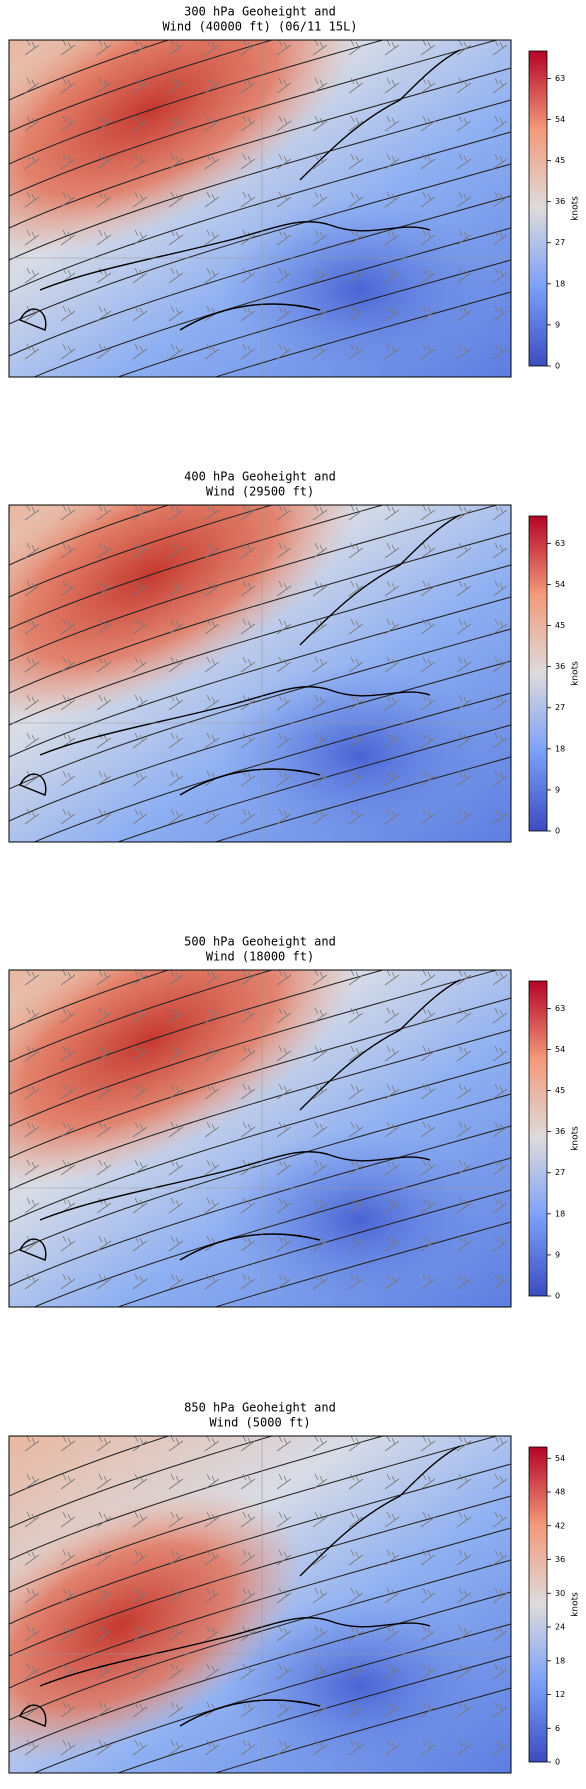 The width and height of the screenshot is (586, 1789). What do you see at coordinates (560, 1559) in the screenshot?
I see `colorbar-tick-label: 36` at bounding box center [560, 1559].